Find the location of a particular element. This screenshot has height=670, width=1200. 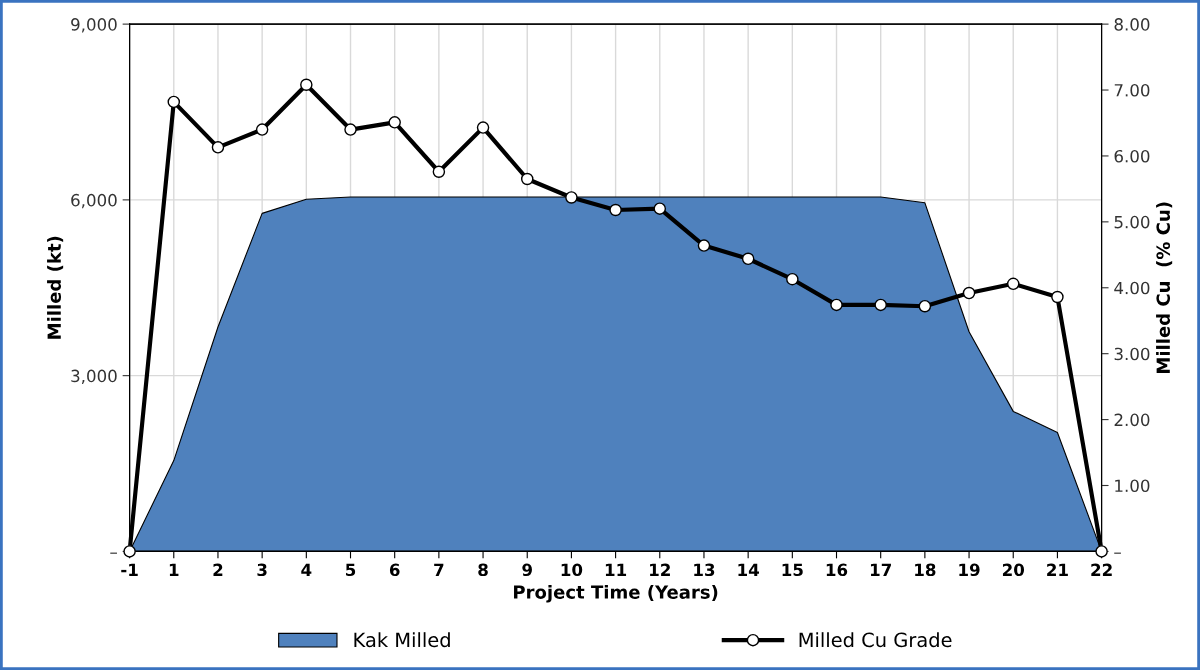

y2-tick-label: – is located at coordinates (1117, 553).